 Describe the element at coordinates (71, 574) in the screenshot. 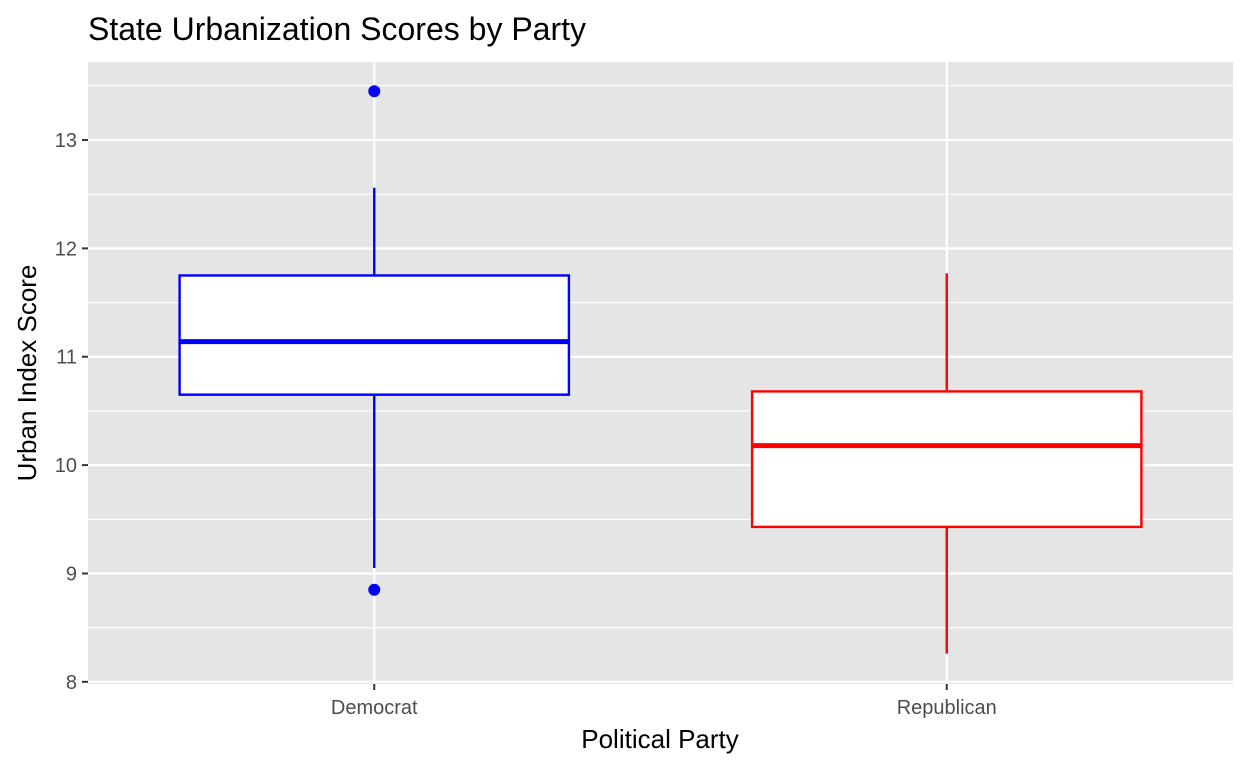

I see `y-tick-label: 9` at that location.